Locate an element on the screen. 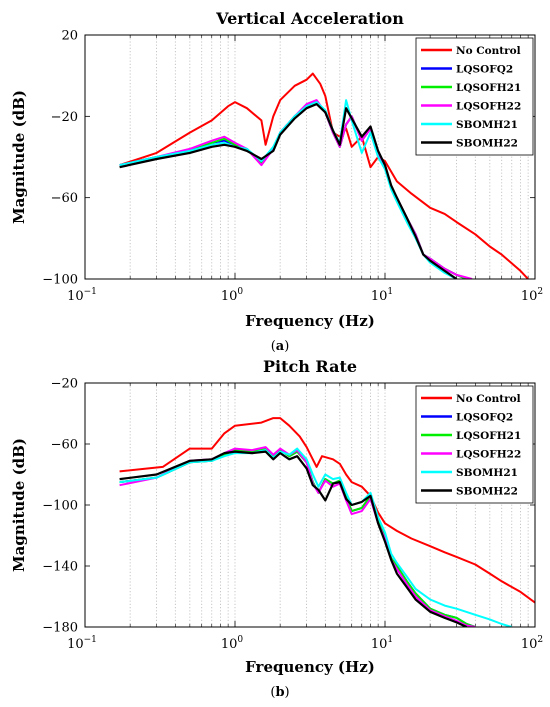 This screenshot has height=707, width=550. y-tick-label: 20 is located at coordinates (69, 36).